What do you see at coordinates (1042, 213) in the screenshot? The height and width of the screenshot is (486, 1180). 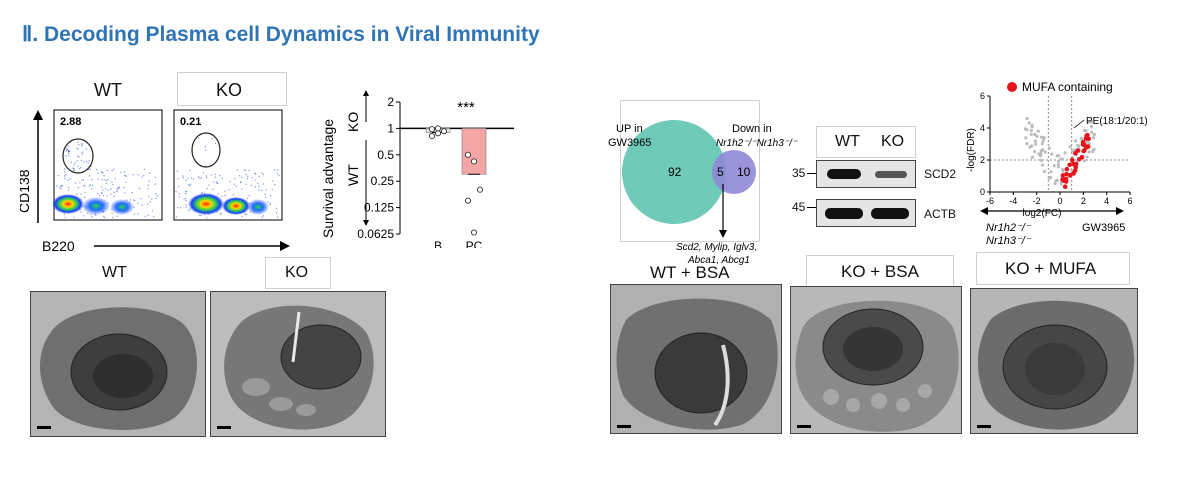 I see `volcano-xlabel: log2(FC)` at bounding box center [1042, 213].